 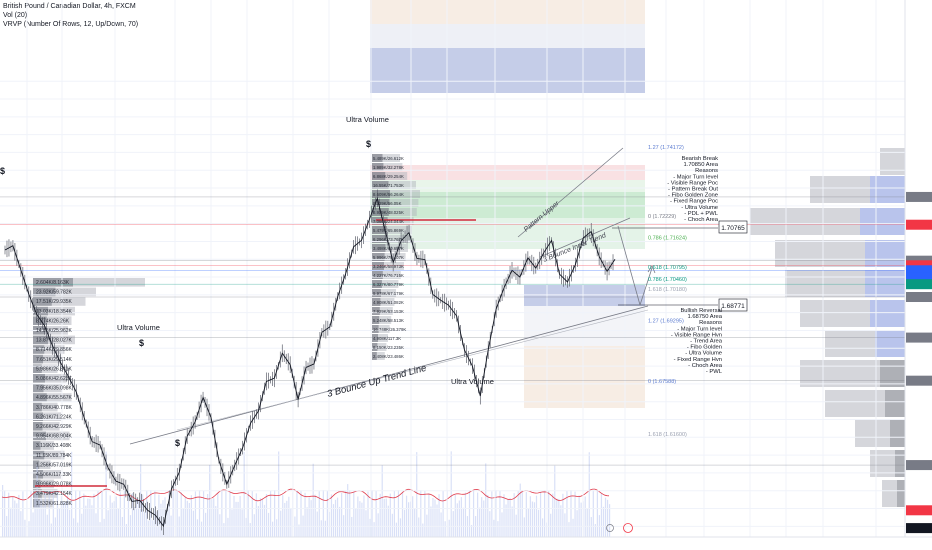 I want to click on fib-label: 0 (1.67588), so click(x=662, y=382).